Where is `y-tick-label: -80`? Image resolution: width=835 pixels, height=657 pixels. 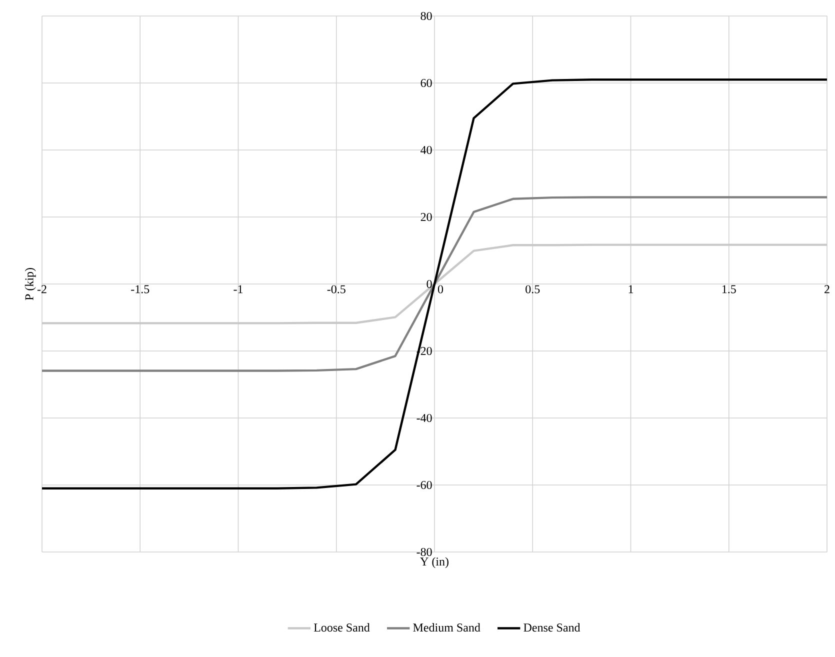
y-tick-label: -80 is located at coordinates (424, 552).